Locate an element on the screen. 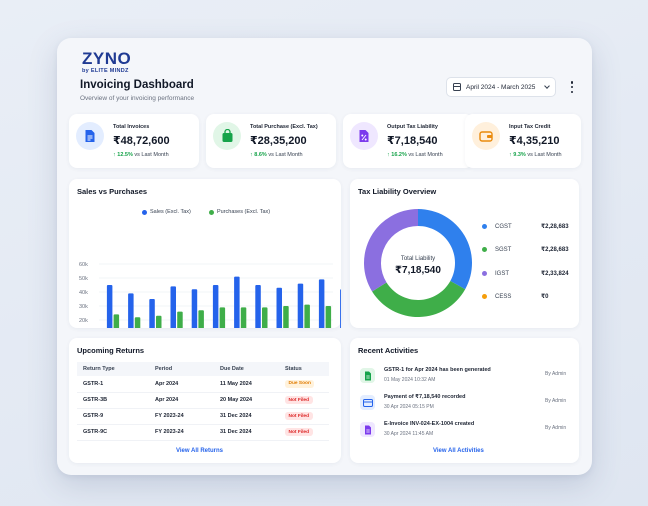 The height and width of the screenshot is (506, 648). calendar-icon is located at coordinates (457, 87).